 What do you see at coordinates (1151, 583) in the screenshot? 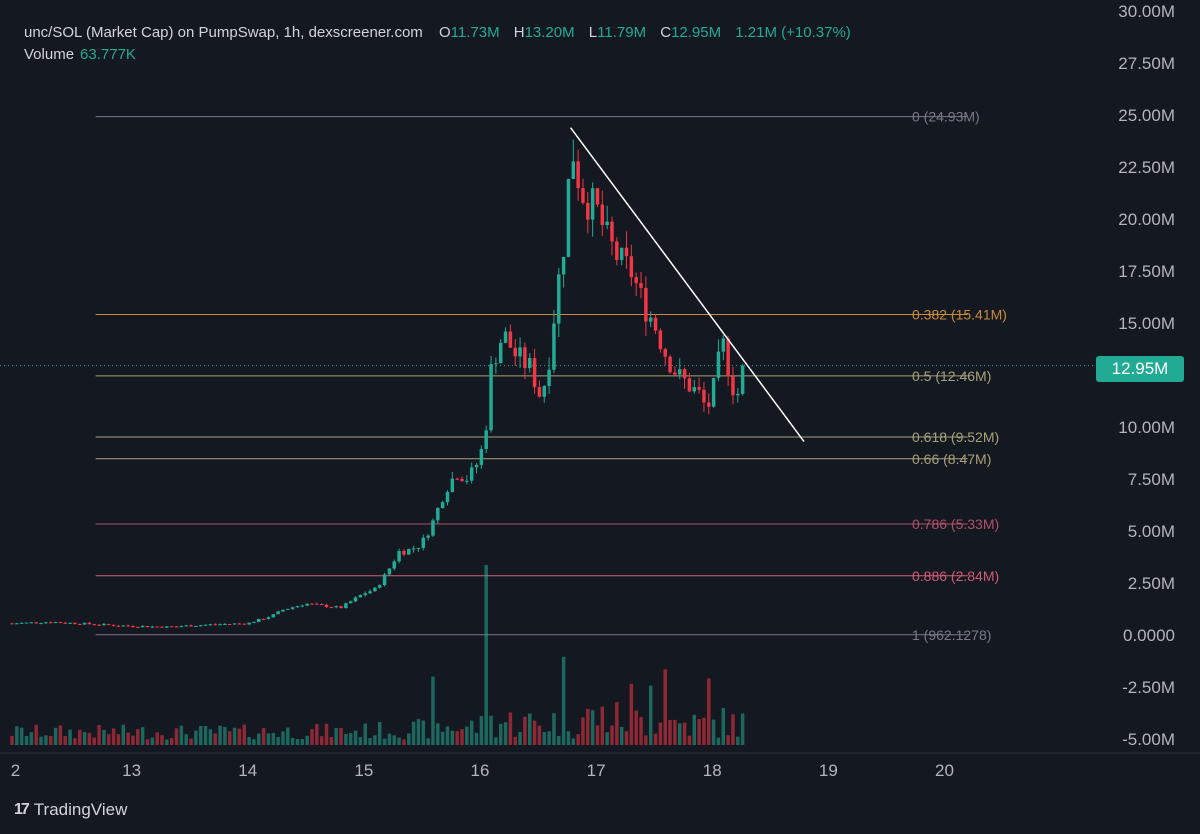
I see `y-tick-label: 2.50M` at bounding box center [1151, 583].